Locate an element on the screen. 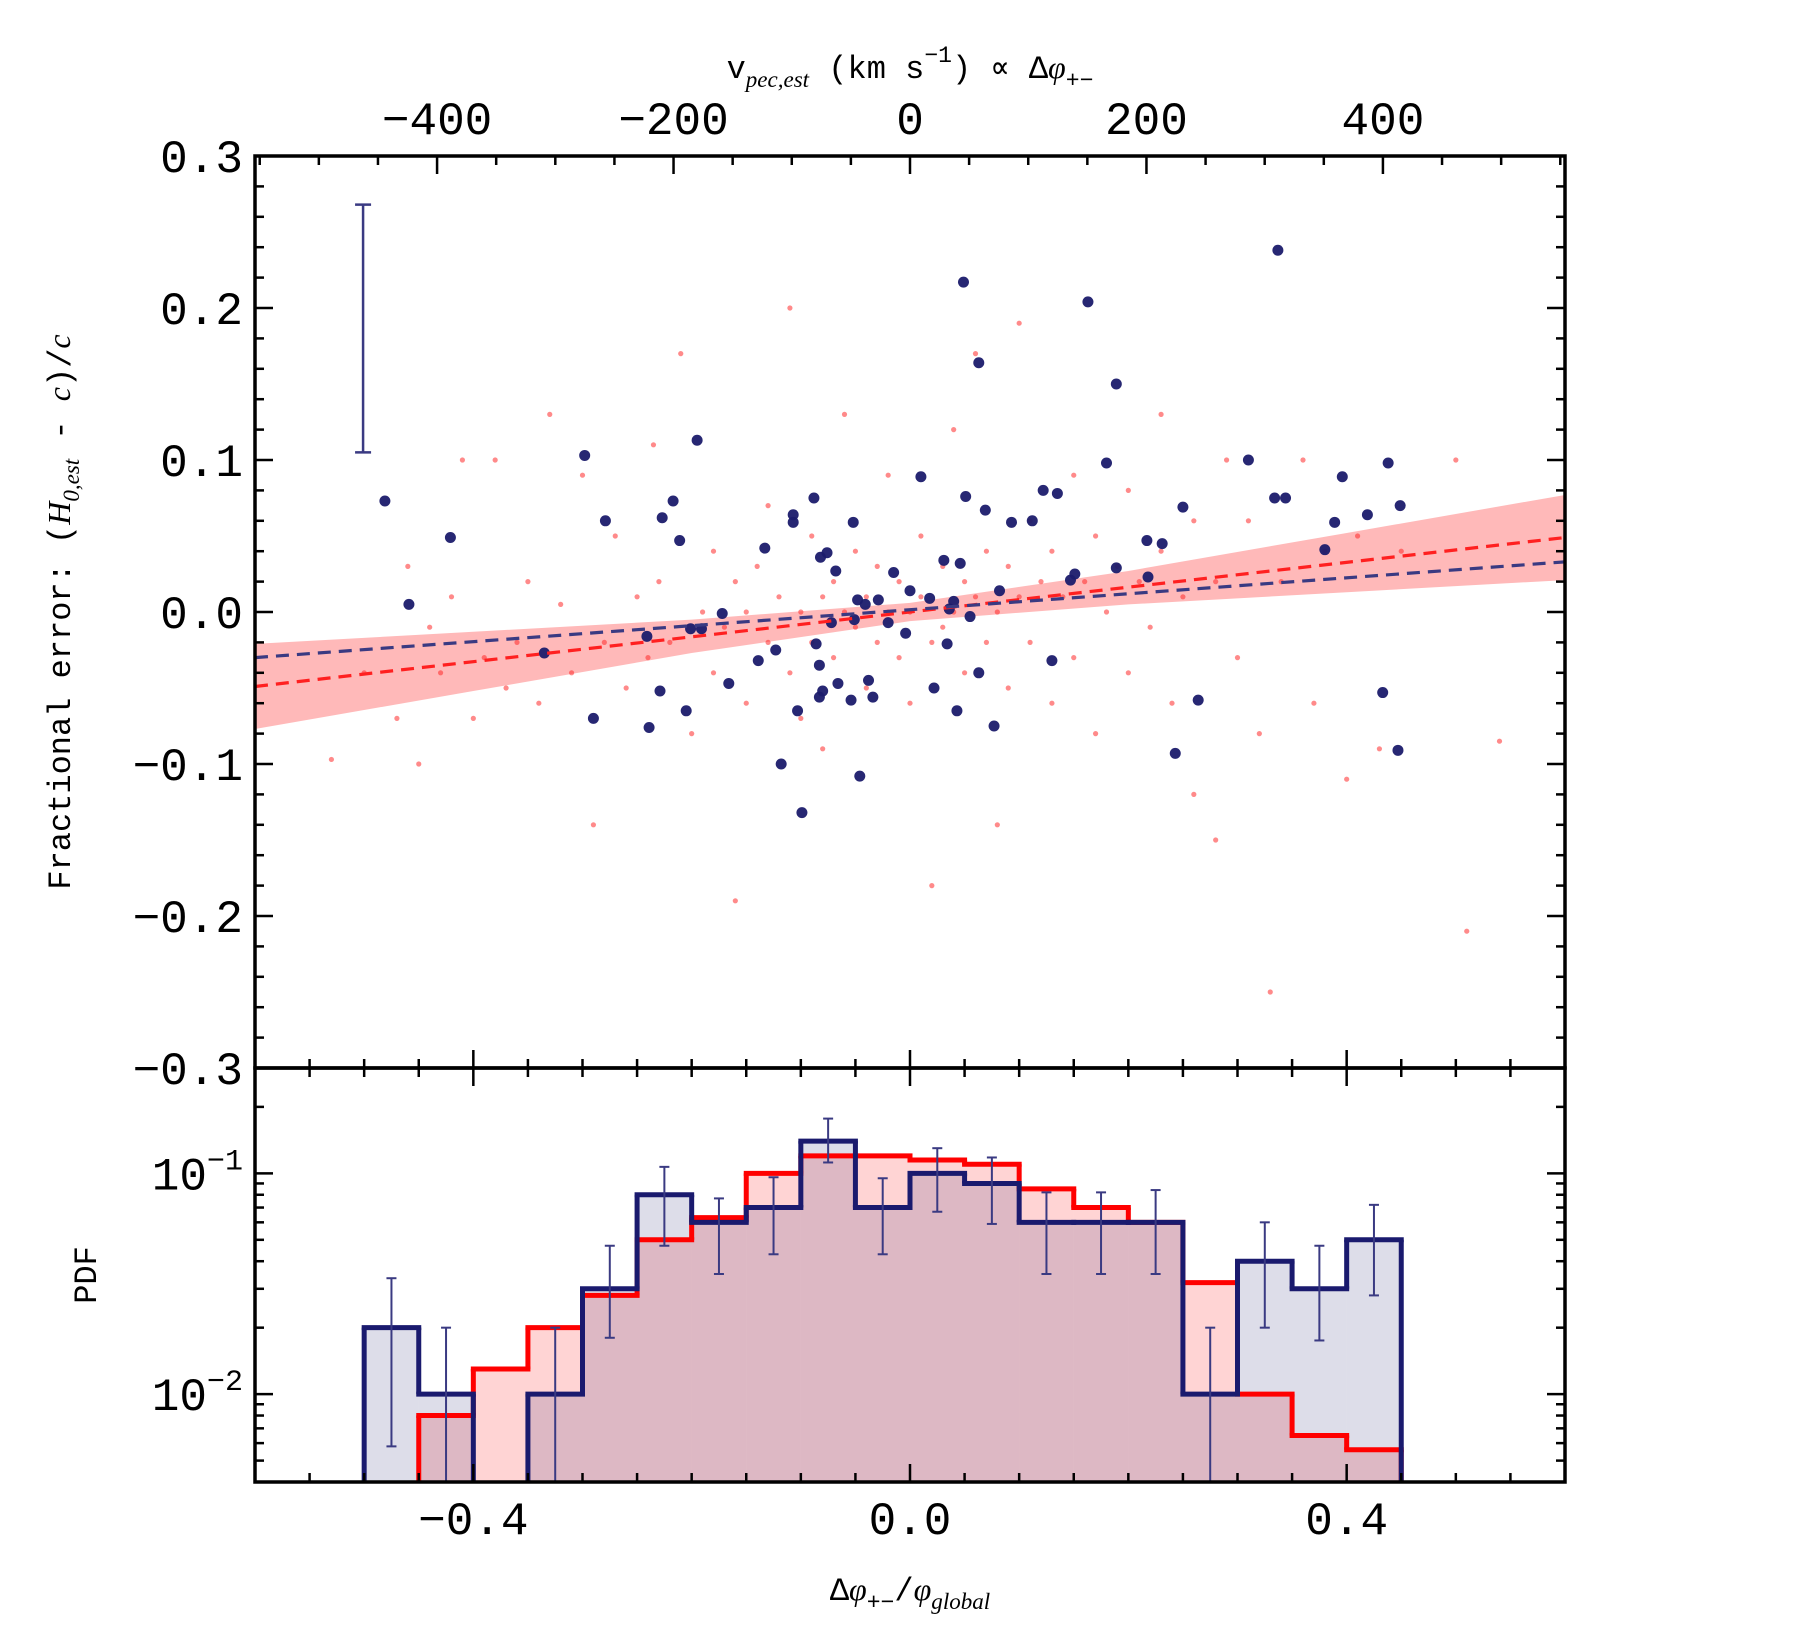 The image size is (1800, 1650). label-part: (km s is located at coordinates (866, 69).